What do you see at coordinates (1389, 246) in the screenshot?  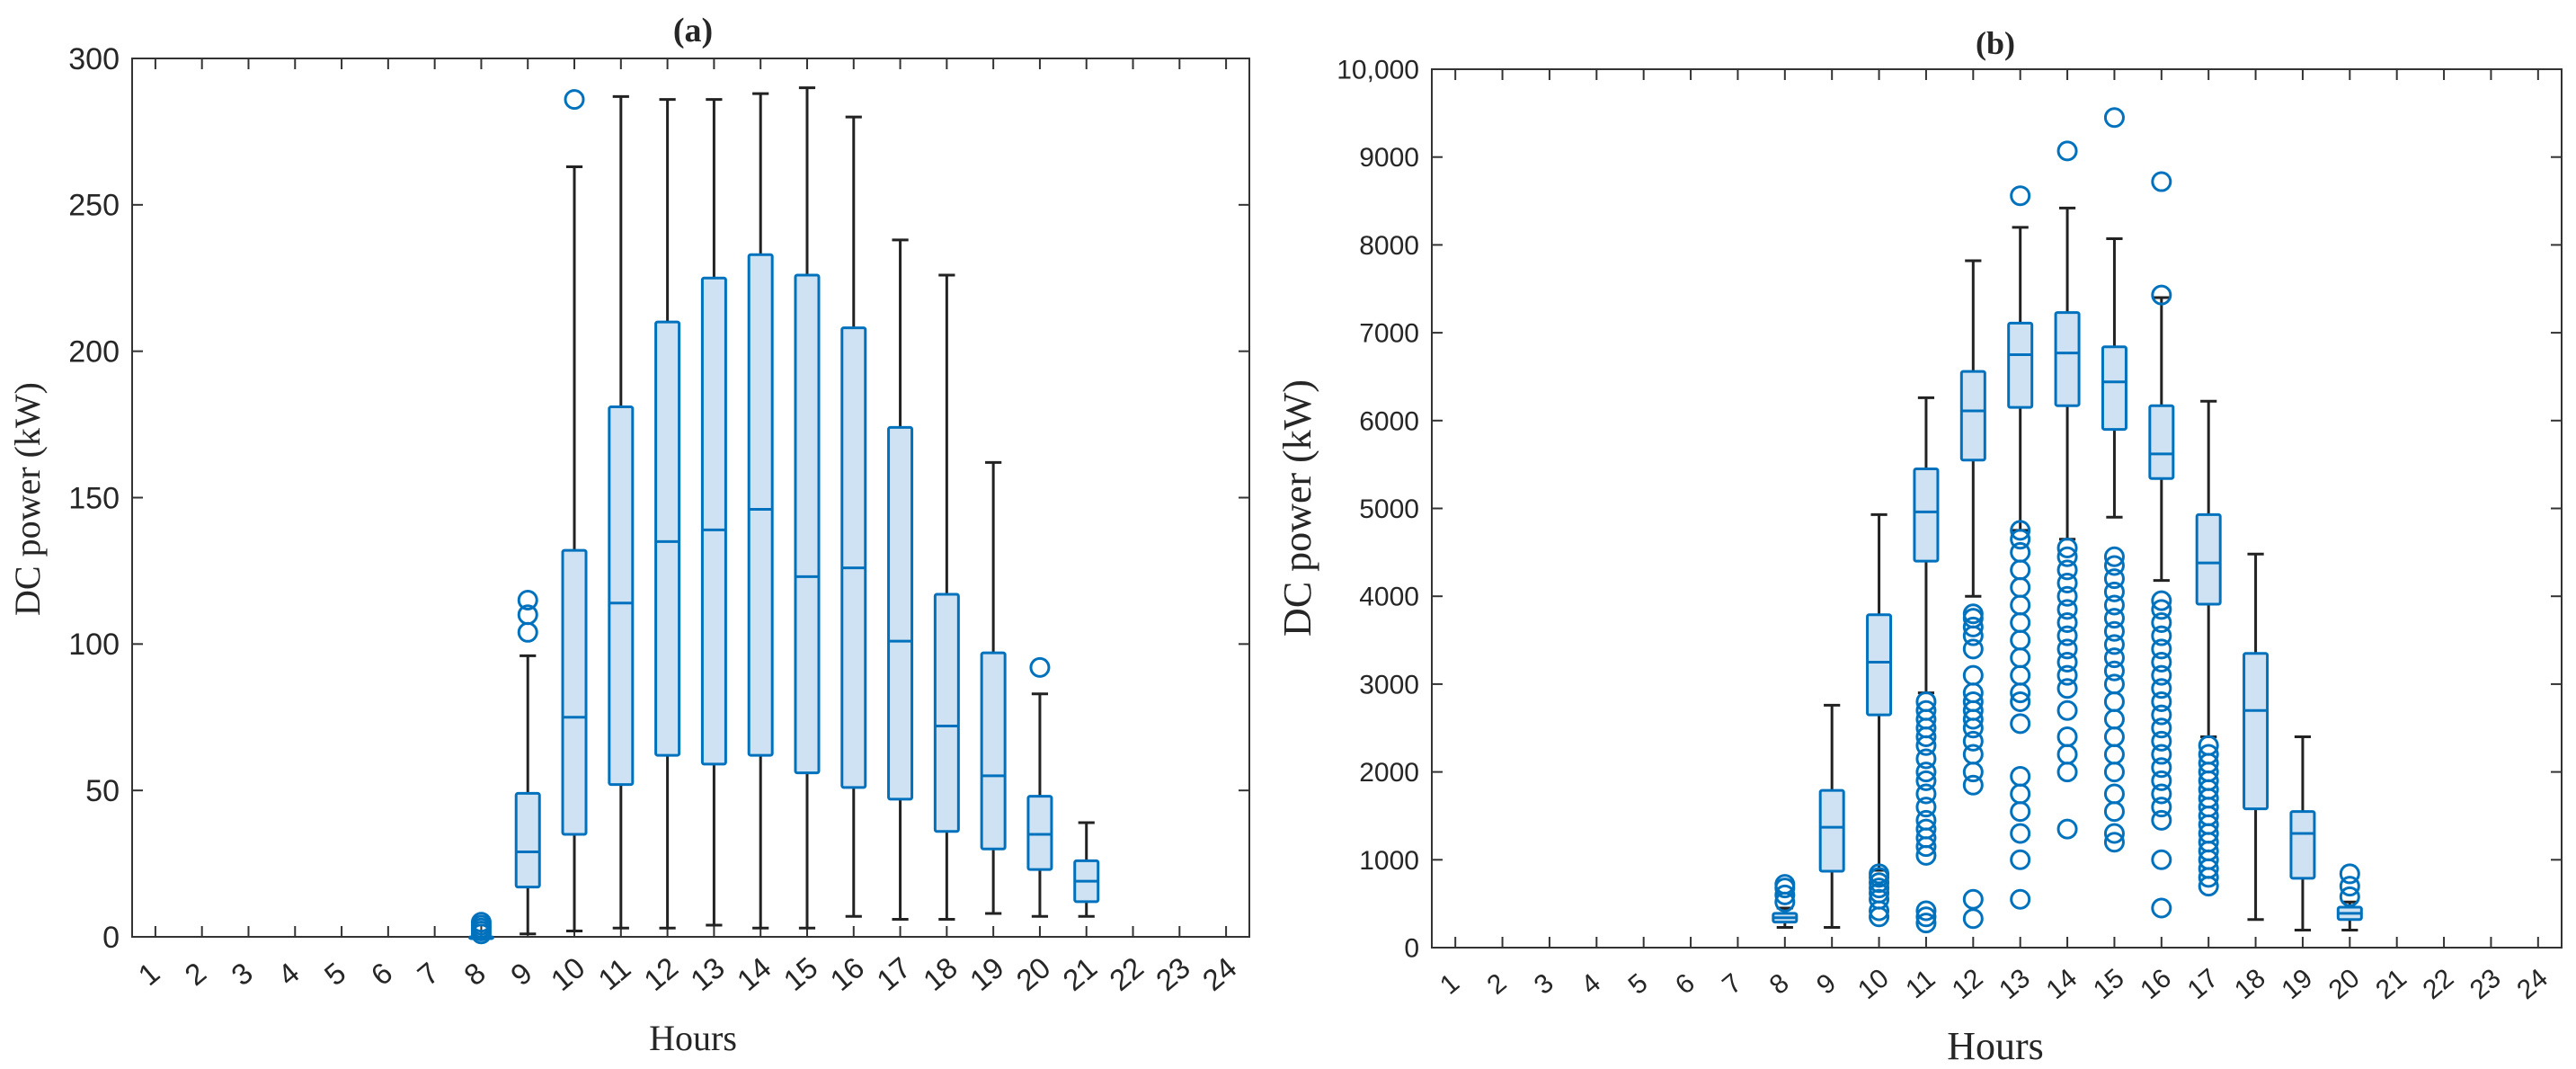 I see `panel-b-ytick-label: 8000` at bounding box center [1389, 246].